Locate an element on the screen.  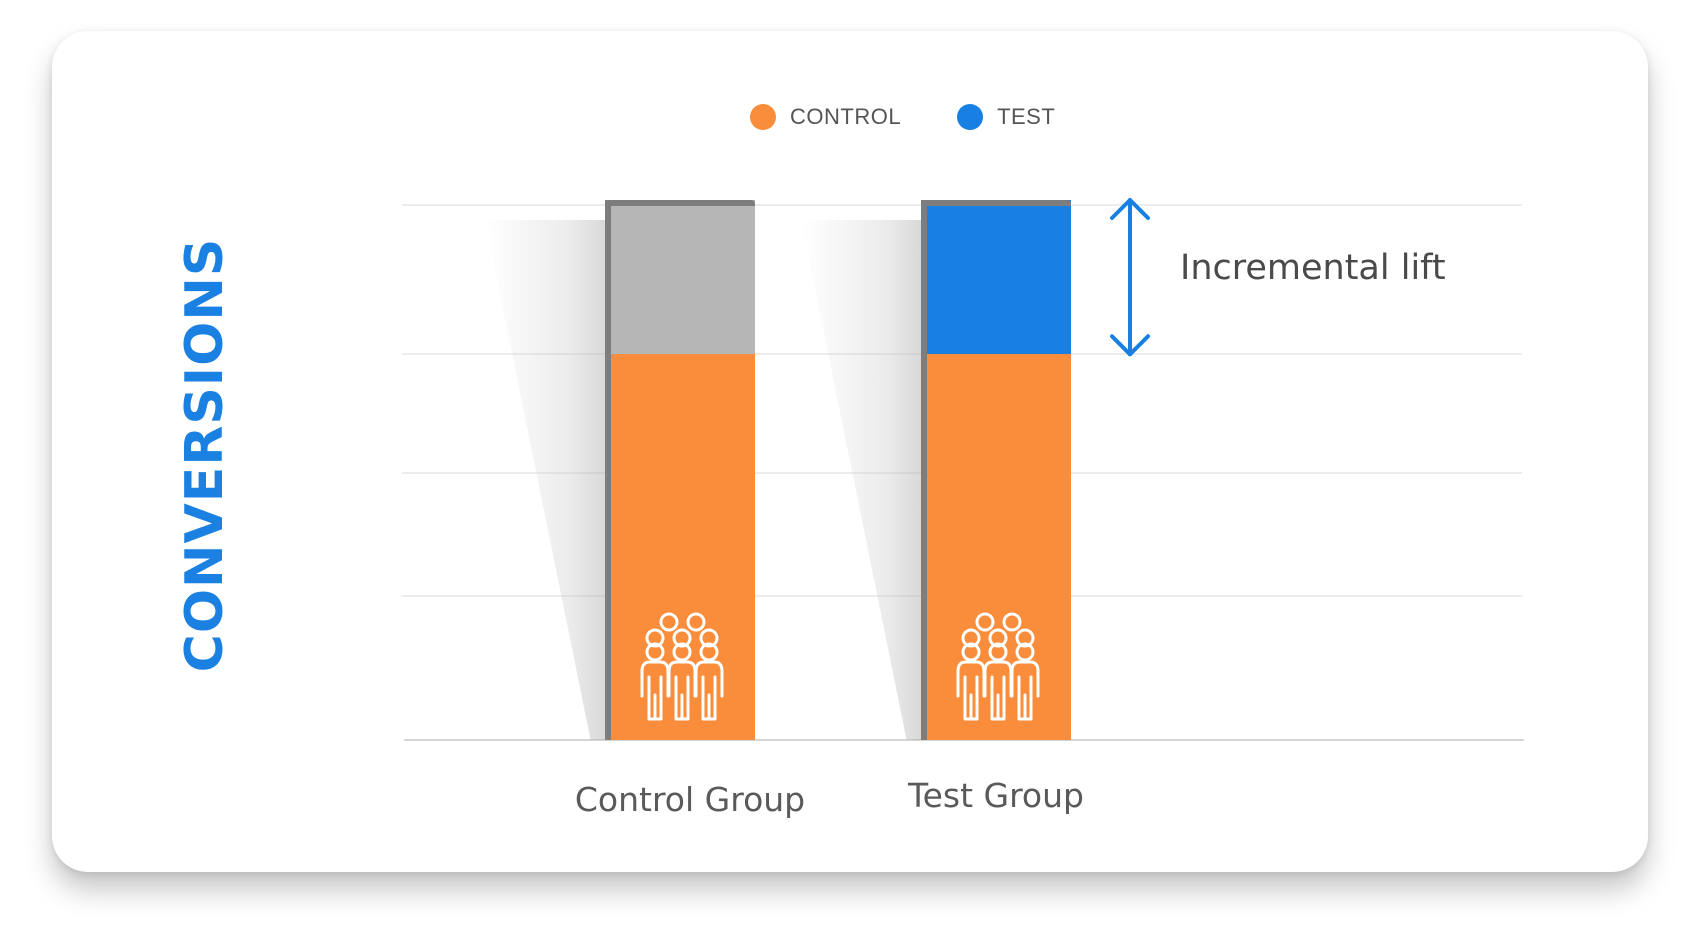
bar-test-group is located at coordinates (996, 470).